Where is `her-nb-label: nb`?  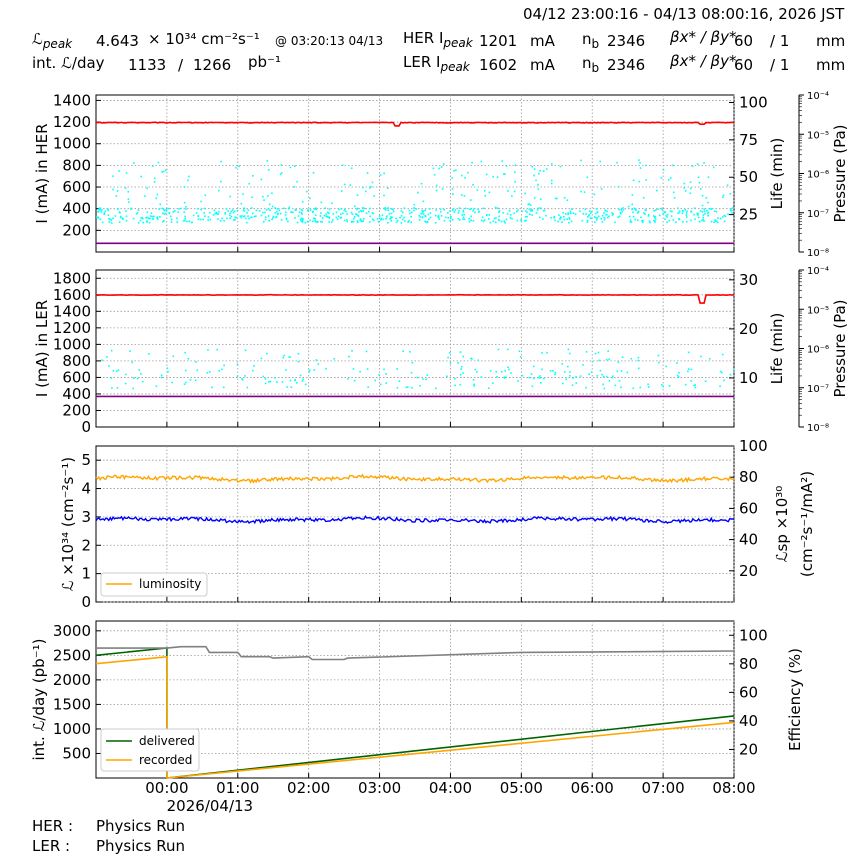
her-nb-label: nb is located at coordinates (590, 40).